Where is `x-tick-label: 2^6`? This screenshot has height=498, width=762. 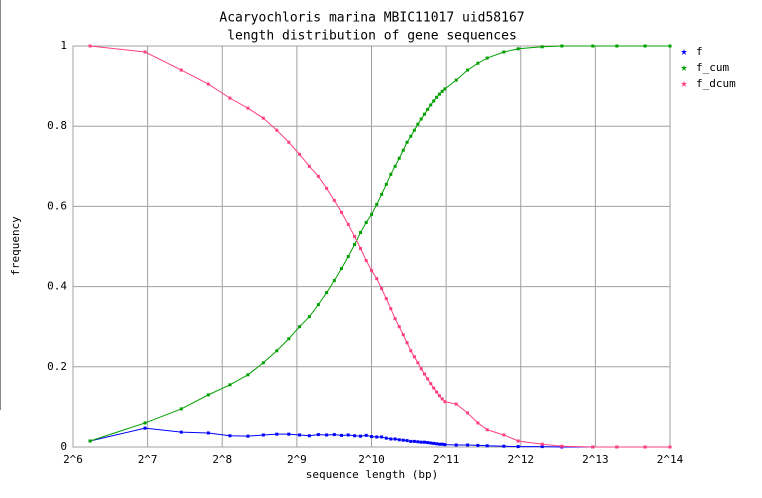
x-tick-label: 2^6 is located at coordinates (73, 459).